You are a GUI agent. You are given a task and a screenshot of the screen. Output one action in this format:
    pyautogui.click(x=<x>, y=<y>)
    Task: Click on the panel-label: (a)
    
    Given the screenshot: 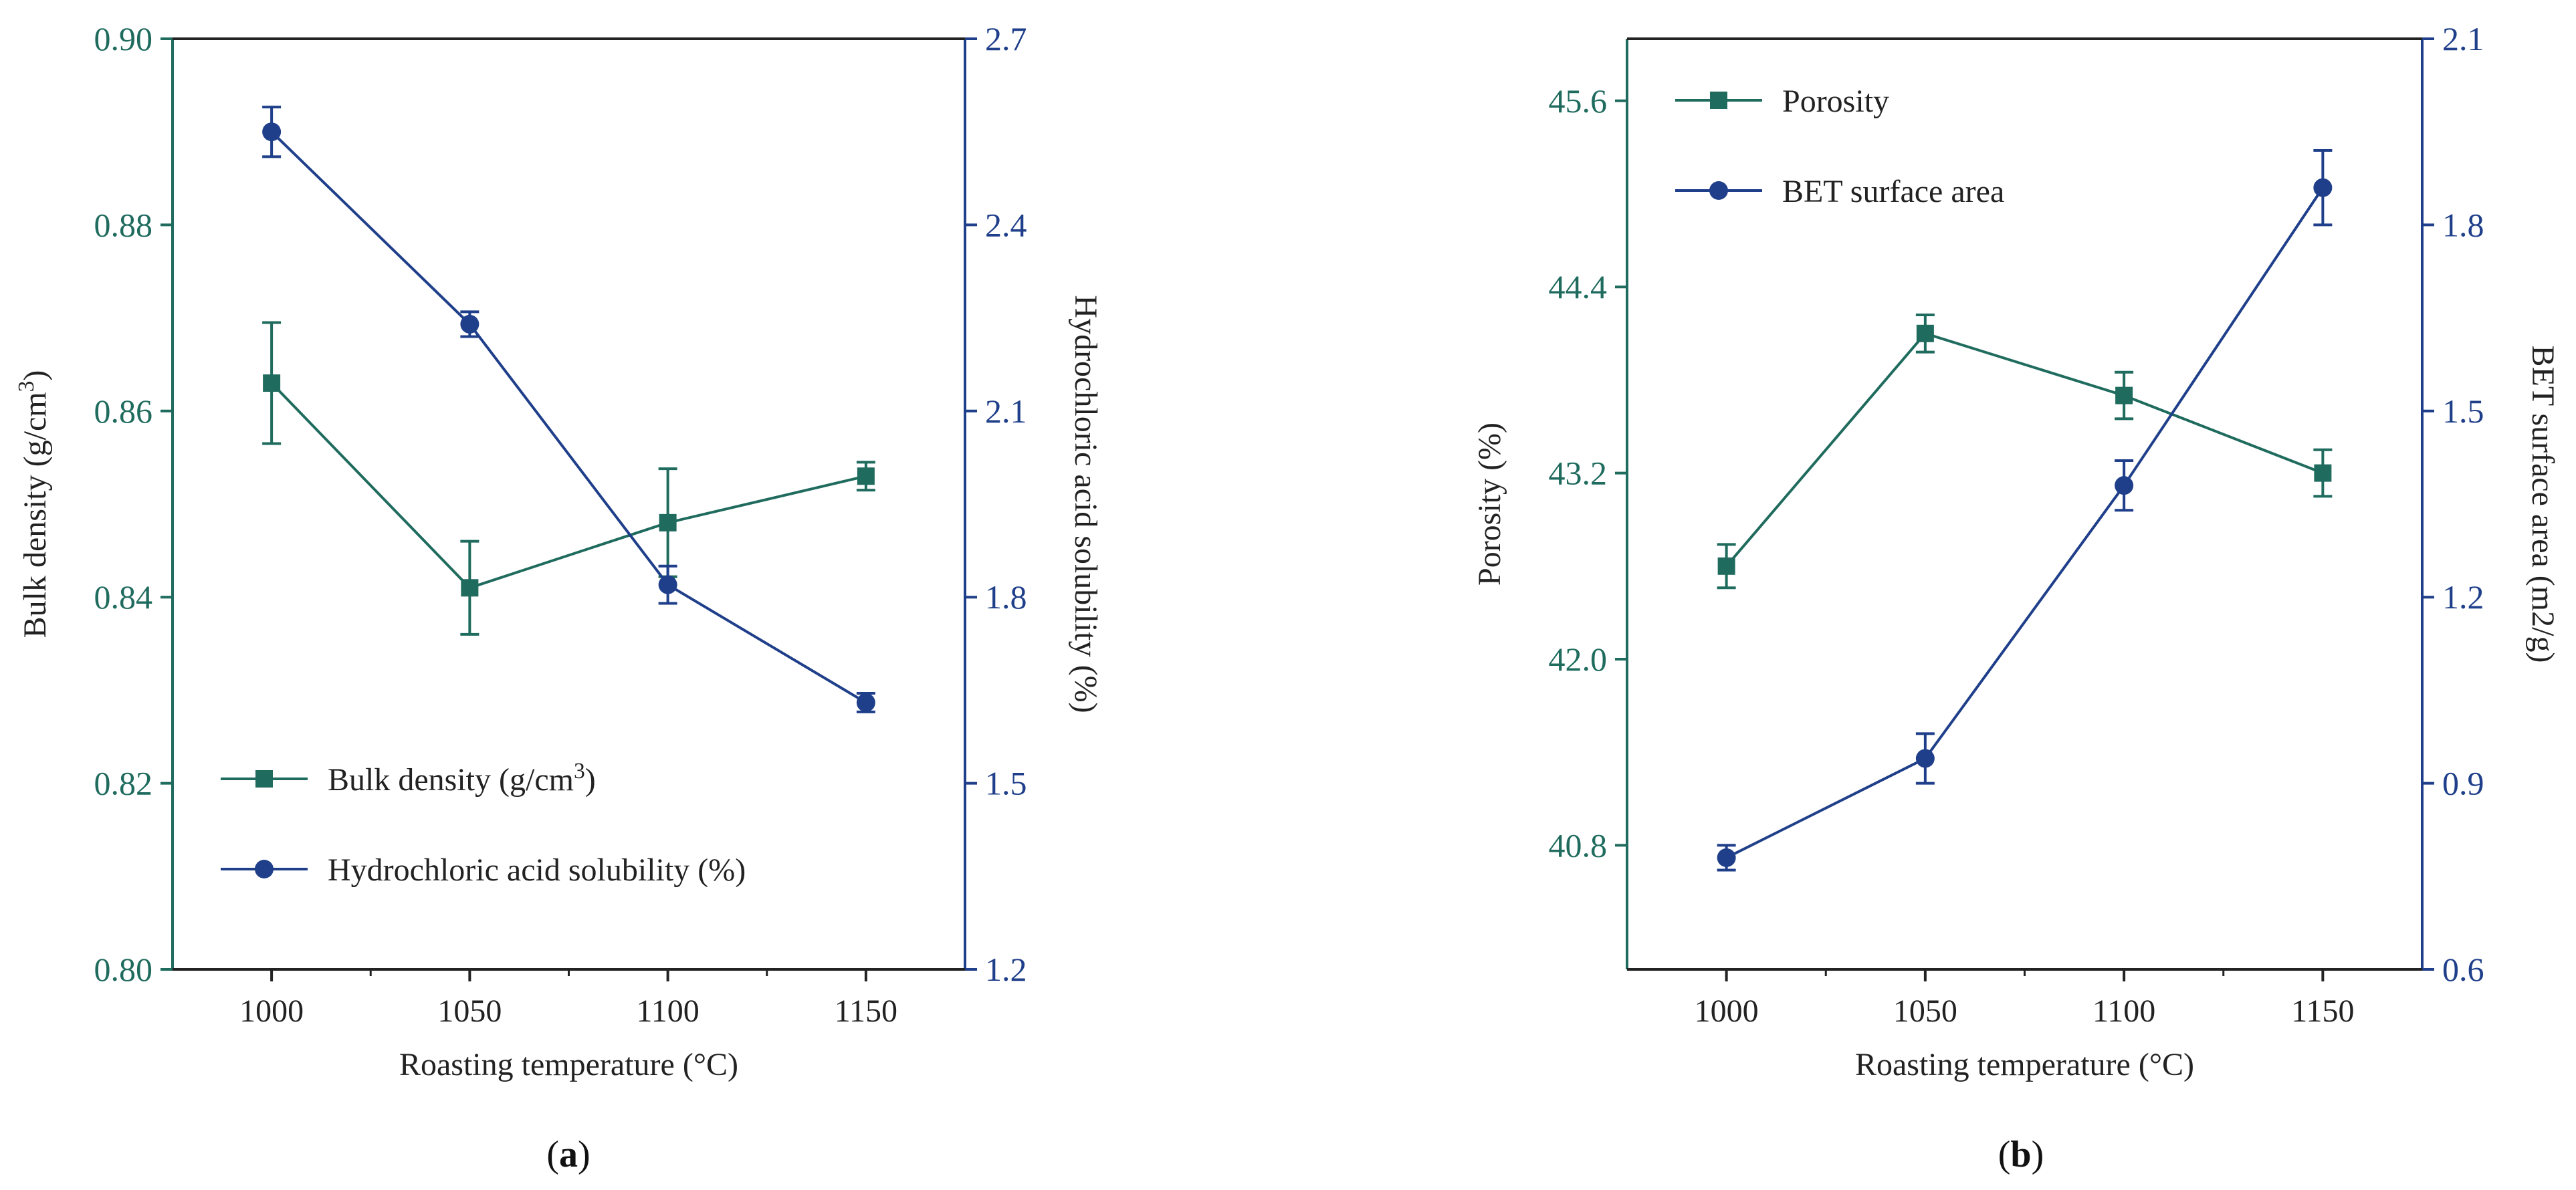 What is the action you would take?
    pyautogui.click(x=568, y=1154)
    